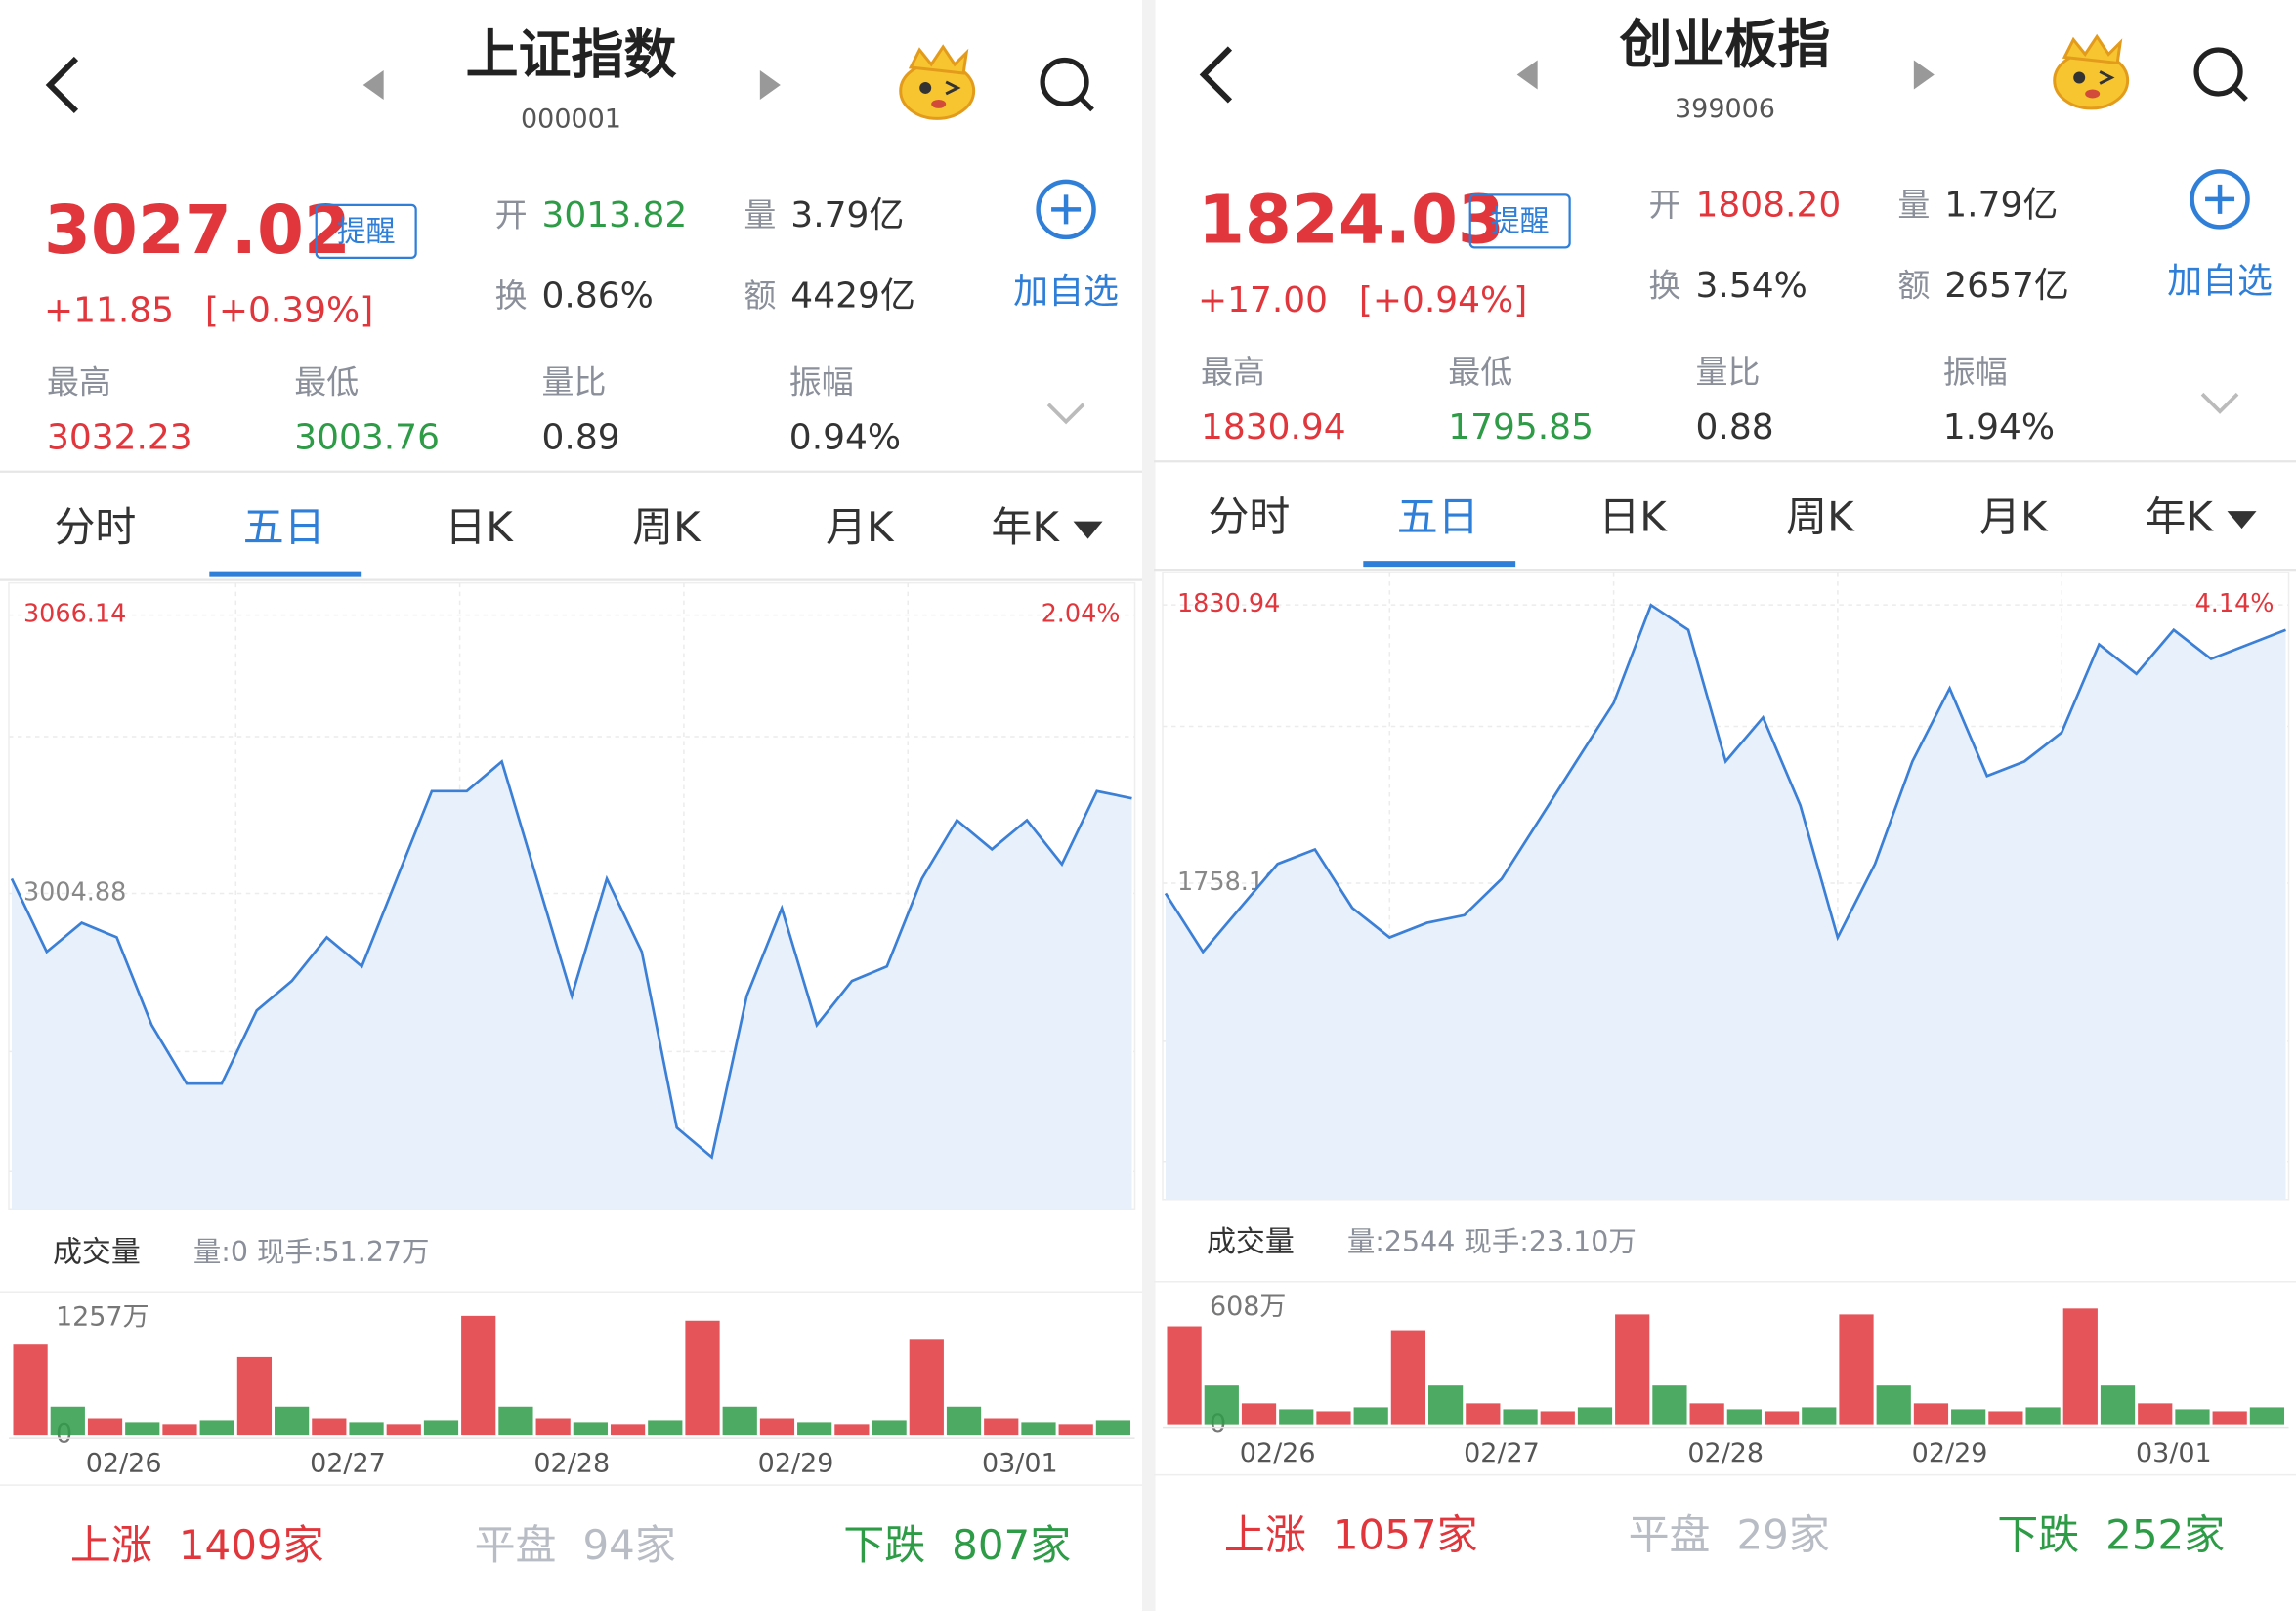 The width and height of the screenshot is (2296, 1611). What do you see at coordinates (1012, 1545) in the screenshot?
I see `breadth-value: 807家` at bounding box center [1012, 1545].